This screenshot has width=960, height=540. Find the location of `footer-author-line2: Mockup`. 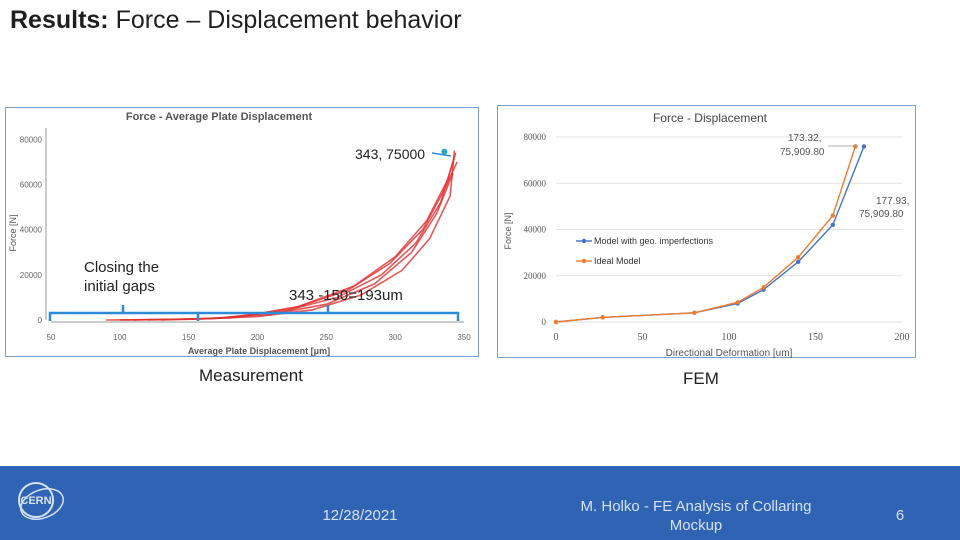

footer-author-line2: Mockup is located at coordinates (696, 525).